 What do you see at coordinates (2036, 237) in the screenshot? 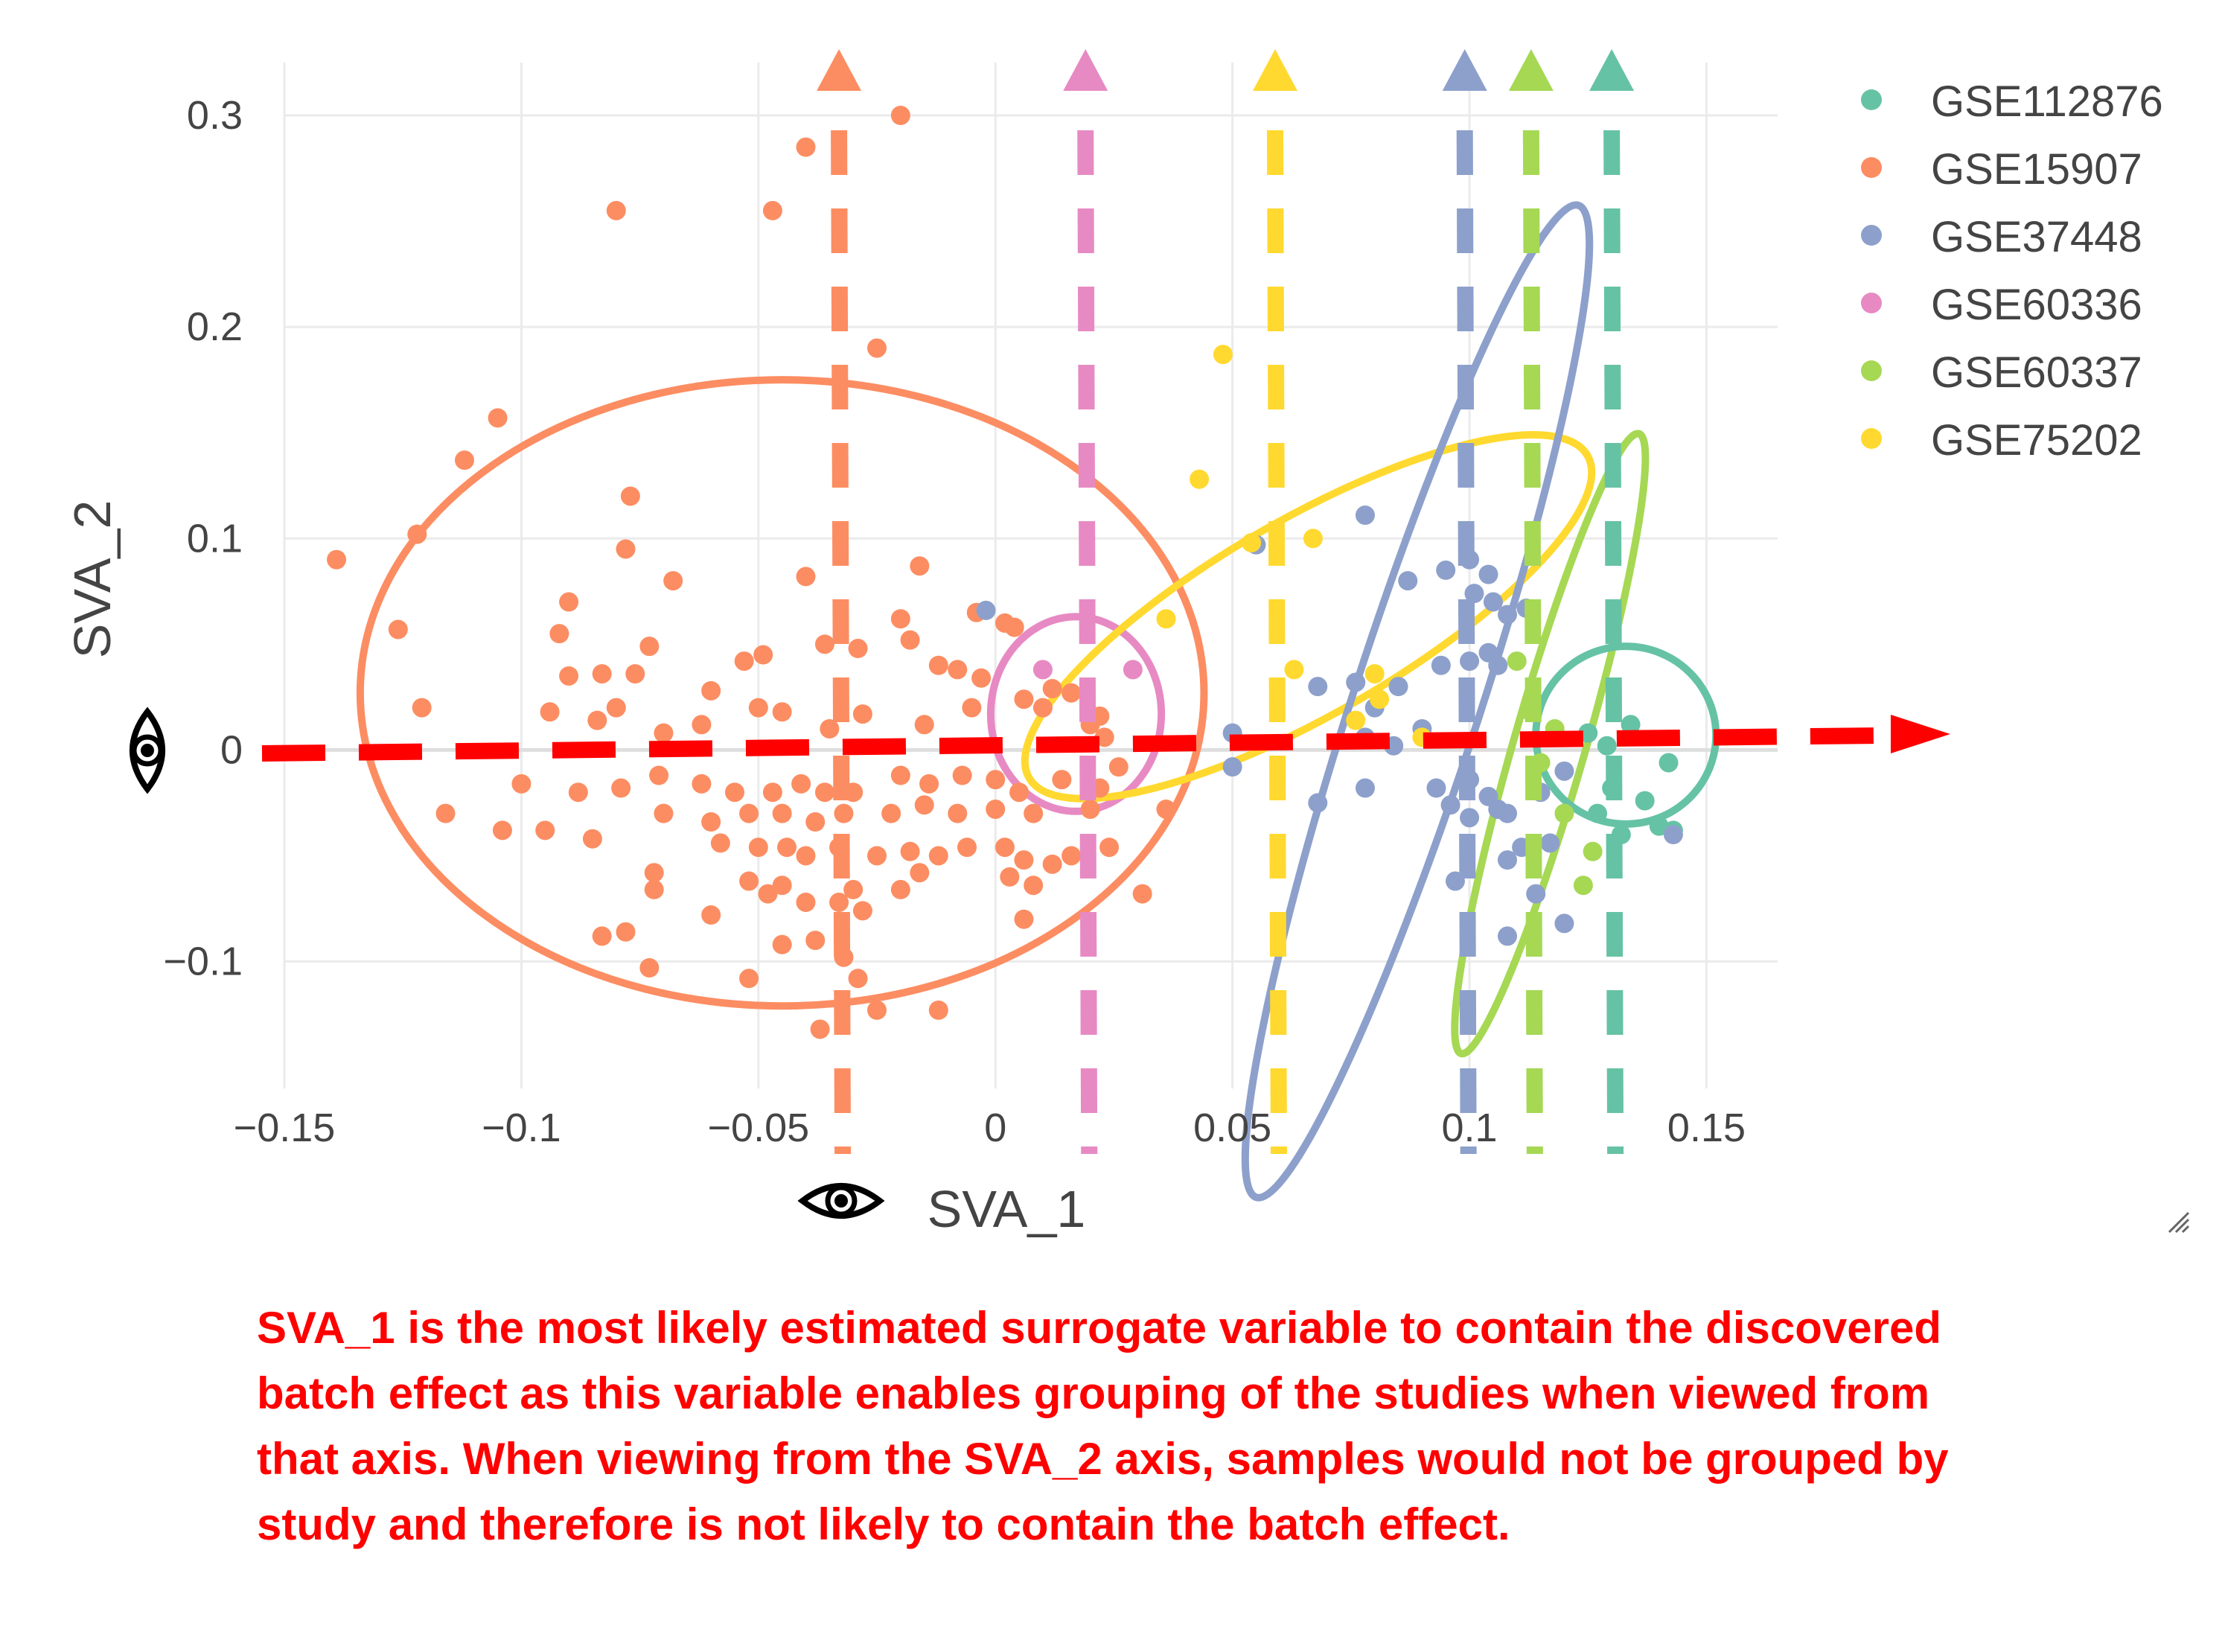
I see `legend-label: GSE37448` at bounding box center [2036, 237].